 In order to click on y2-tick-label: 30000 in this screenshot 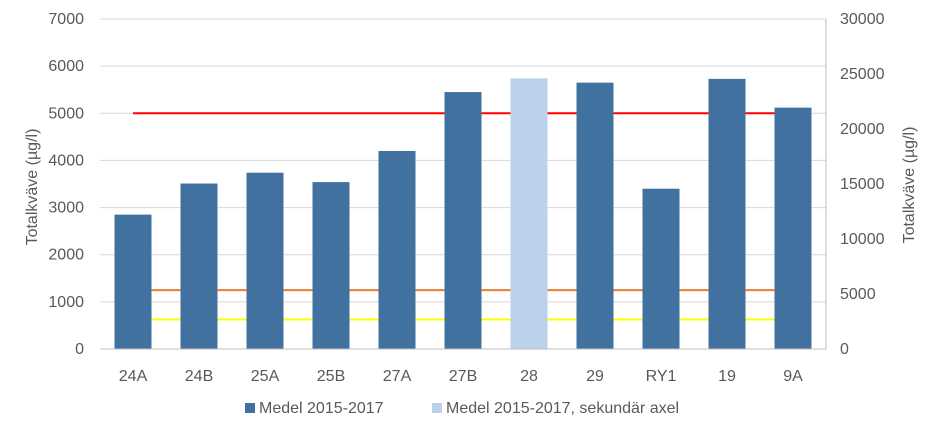, I will do `click(862, 19)`.